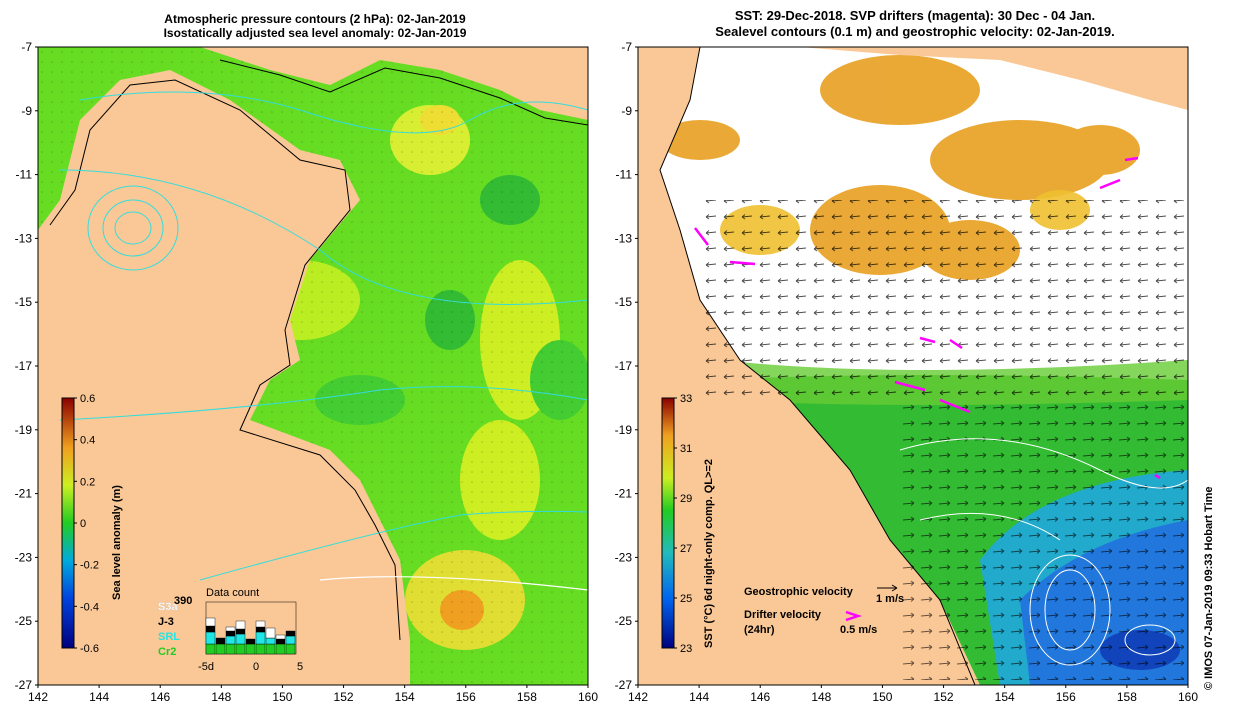 This screenshot has width=1250, height=720. Describe the element at coordinates (117, 542) in the screenshot. I see `ssla-colorbar-label: Sea level anomaly (m)` at that location.